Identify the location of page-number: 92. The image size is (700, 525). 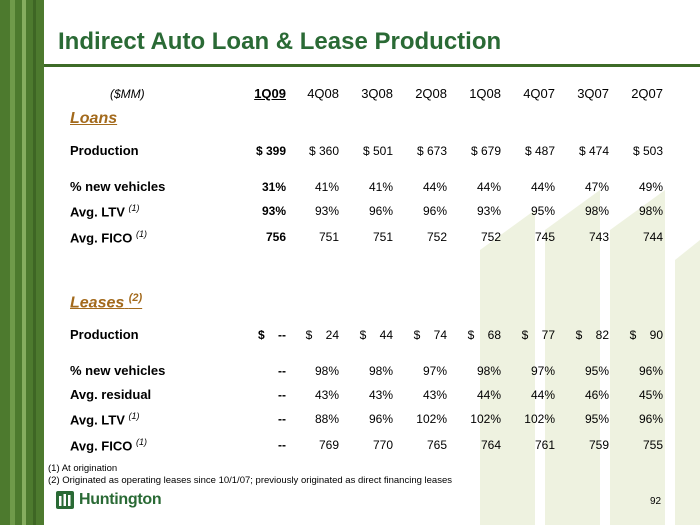
(656, 501).